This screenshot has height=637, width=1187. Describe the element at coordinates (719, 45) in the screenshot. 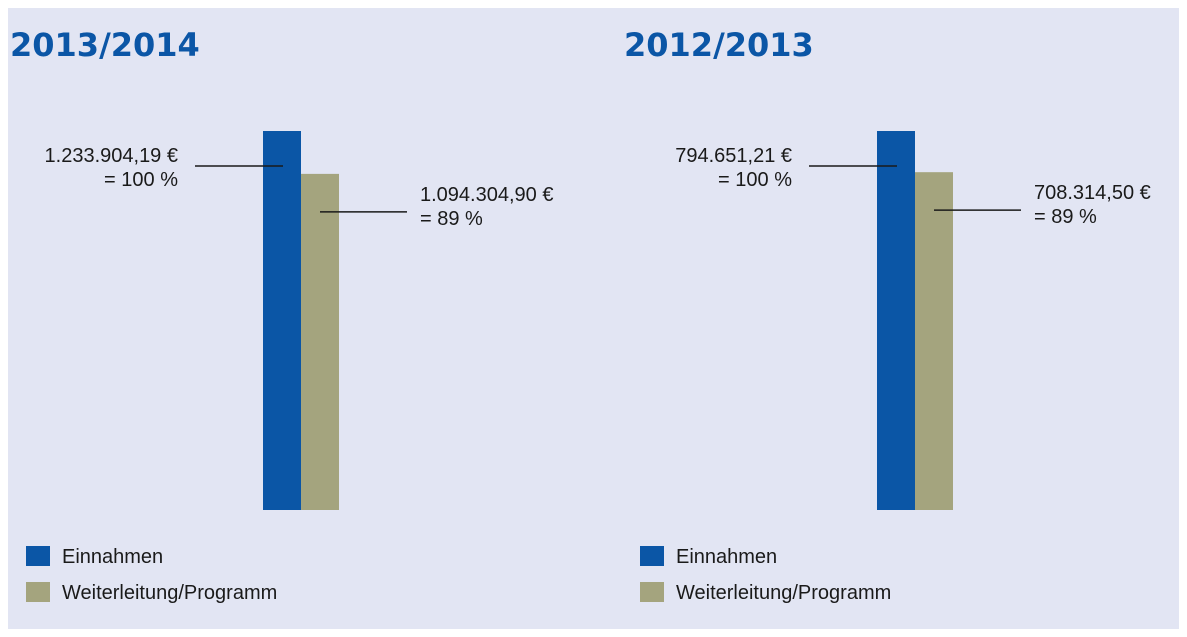

I see `chart-title: 2012/2013` at that location.